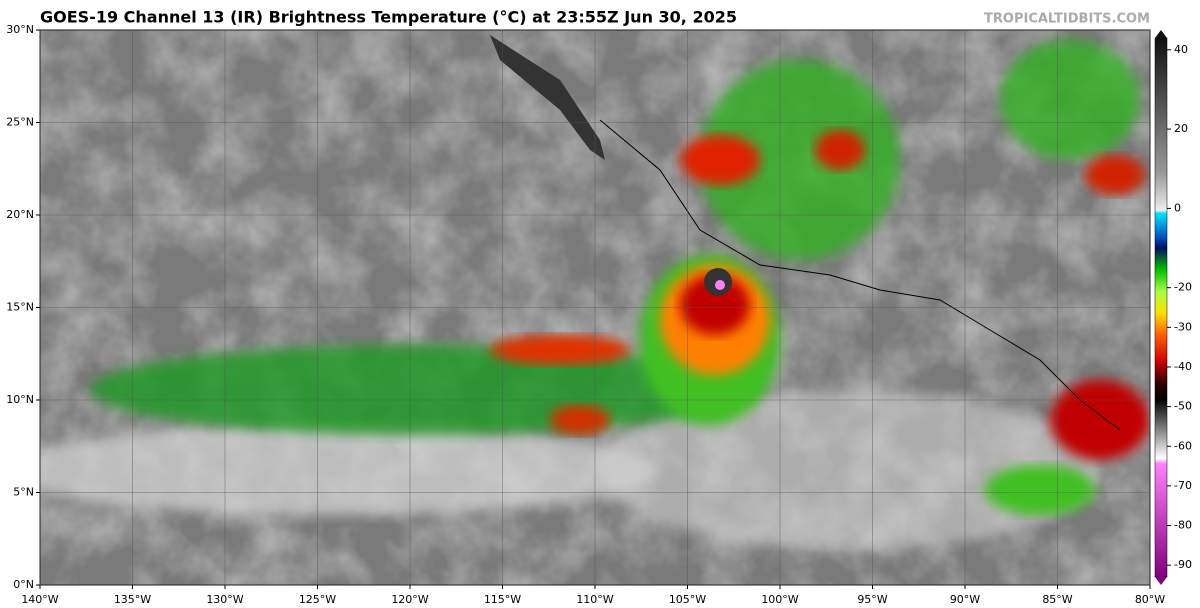 This screenshot has height=608, width=1200. I want to click on watermark: TROPICALTIDBITS.COM, so click(1067, 19).